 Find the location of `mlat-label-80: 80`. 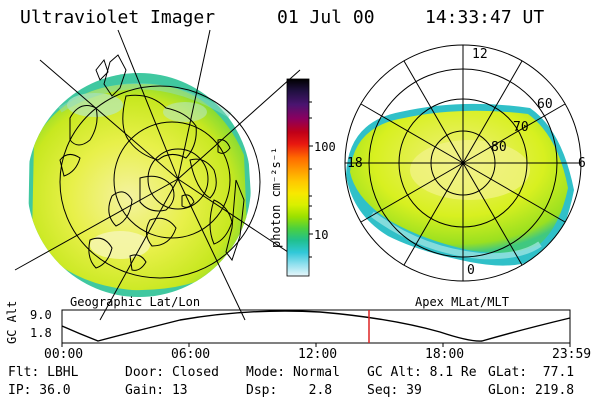

mlat-label-80: 80 is located at coordinates (499, 147).